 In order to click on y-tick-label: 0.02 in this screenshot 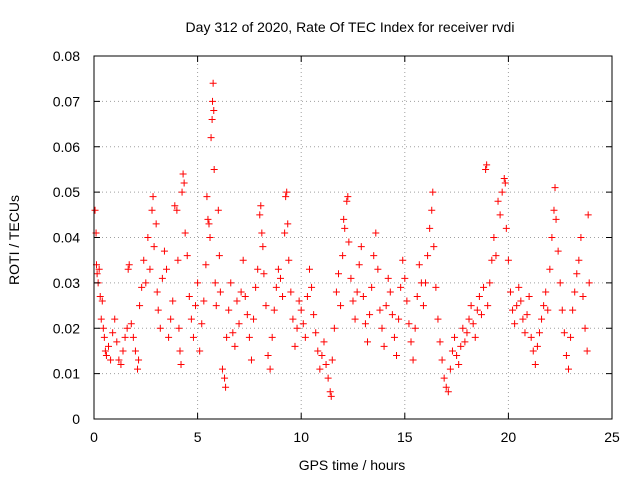, I will do `click(66, 328)`.